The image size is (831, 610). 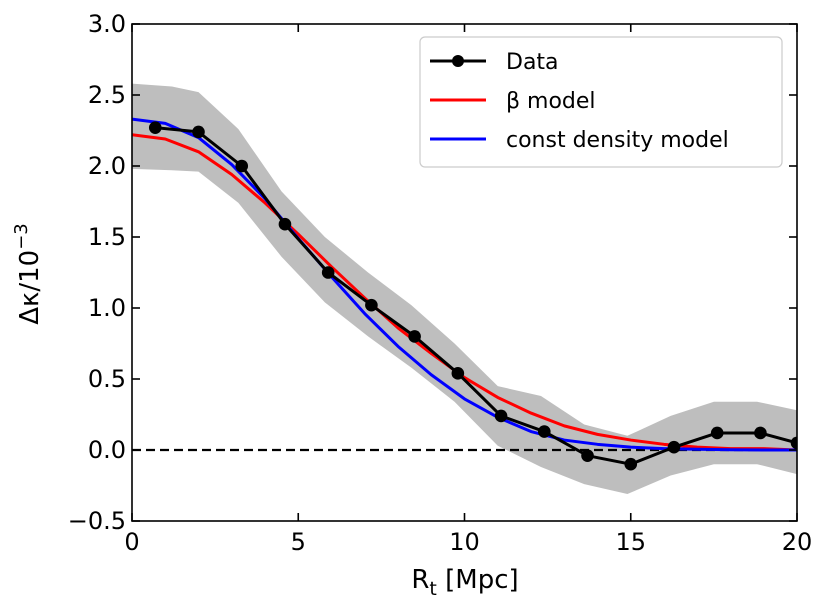 I want to click on legend-label-data: Data, so click(x=532, y=62).